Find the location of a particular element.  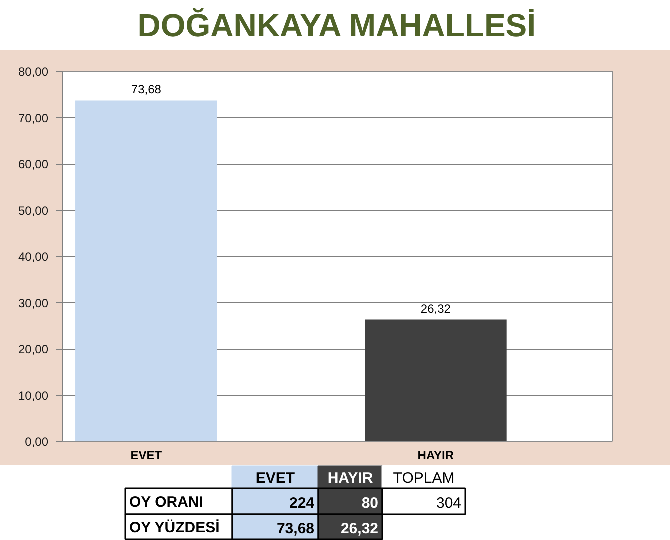

text: 304 is located at coordinates (449, 503).